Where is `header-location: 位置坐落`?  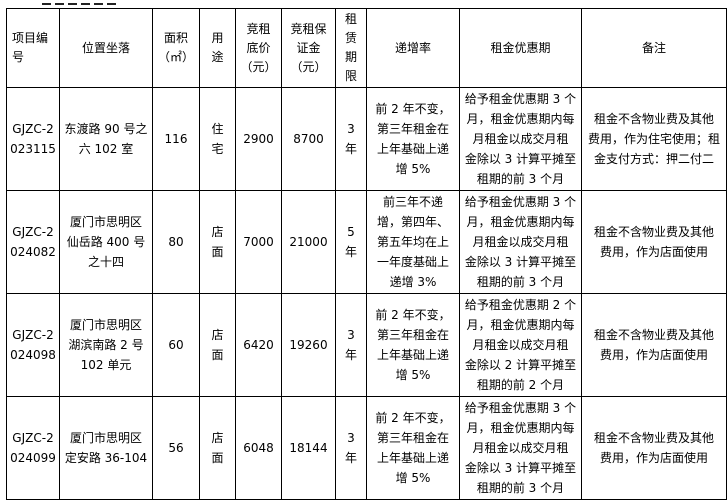 header-location: 位置坐落 is located at coordinates (106, 48).